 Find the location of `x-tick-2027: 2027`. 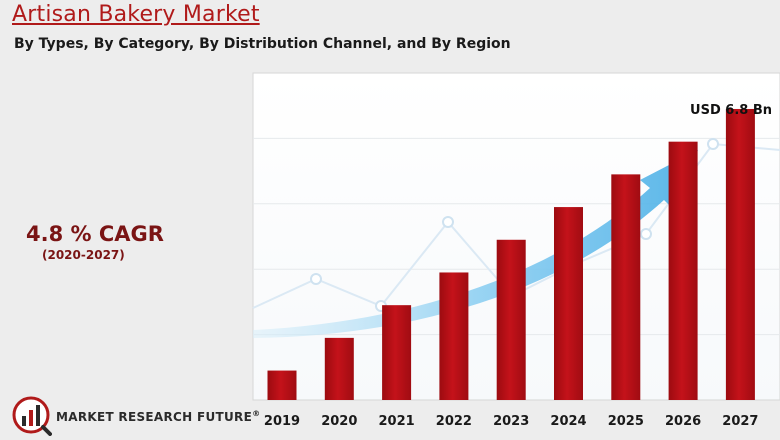

x-tick-2027: 2027 is located at coordinates (740, 421).